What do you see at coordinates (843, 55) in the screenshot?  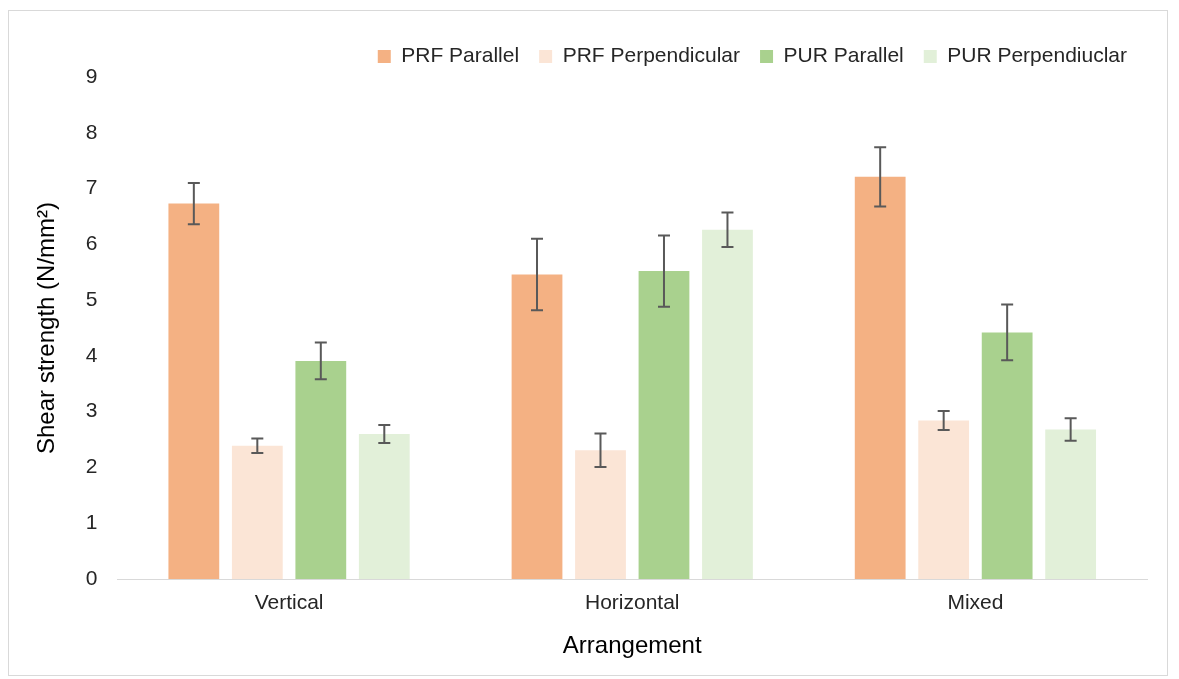 I see `legend-label: PUR Parallel` at bounding box center [843, 55].